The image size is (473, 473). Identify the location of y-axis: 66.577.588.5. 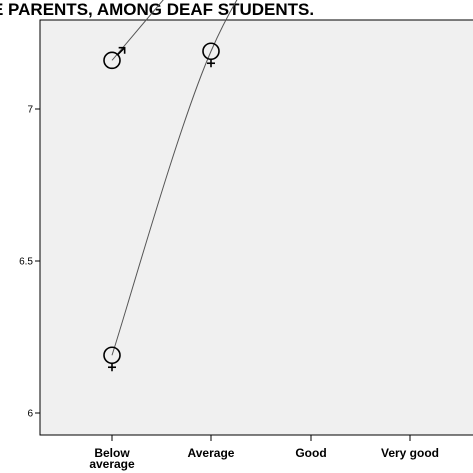
(29, 262).